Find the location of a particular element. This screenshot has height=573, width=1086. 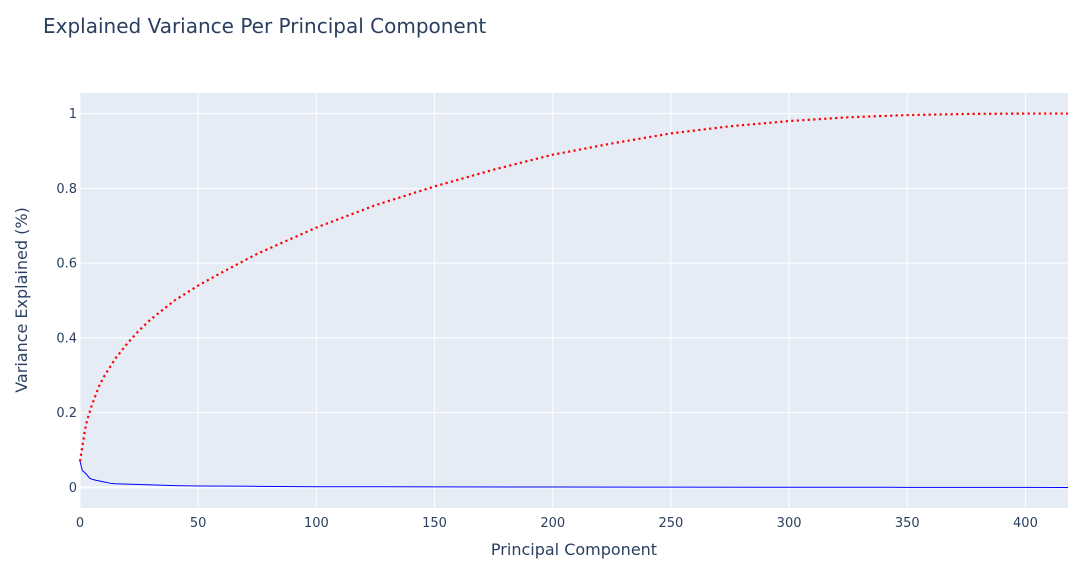

x-tick-label: 100 is located at coordinates (316, 523).